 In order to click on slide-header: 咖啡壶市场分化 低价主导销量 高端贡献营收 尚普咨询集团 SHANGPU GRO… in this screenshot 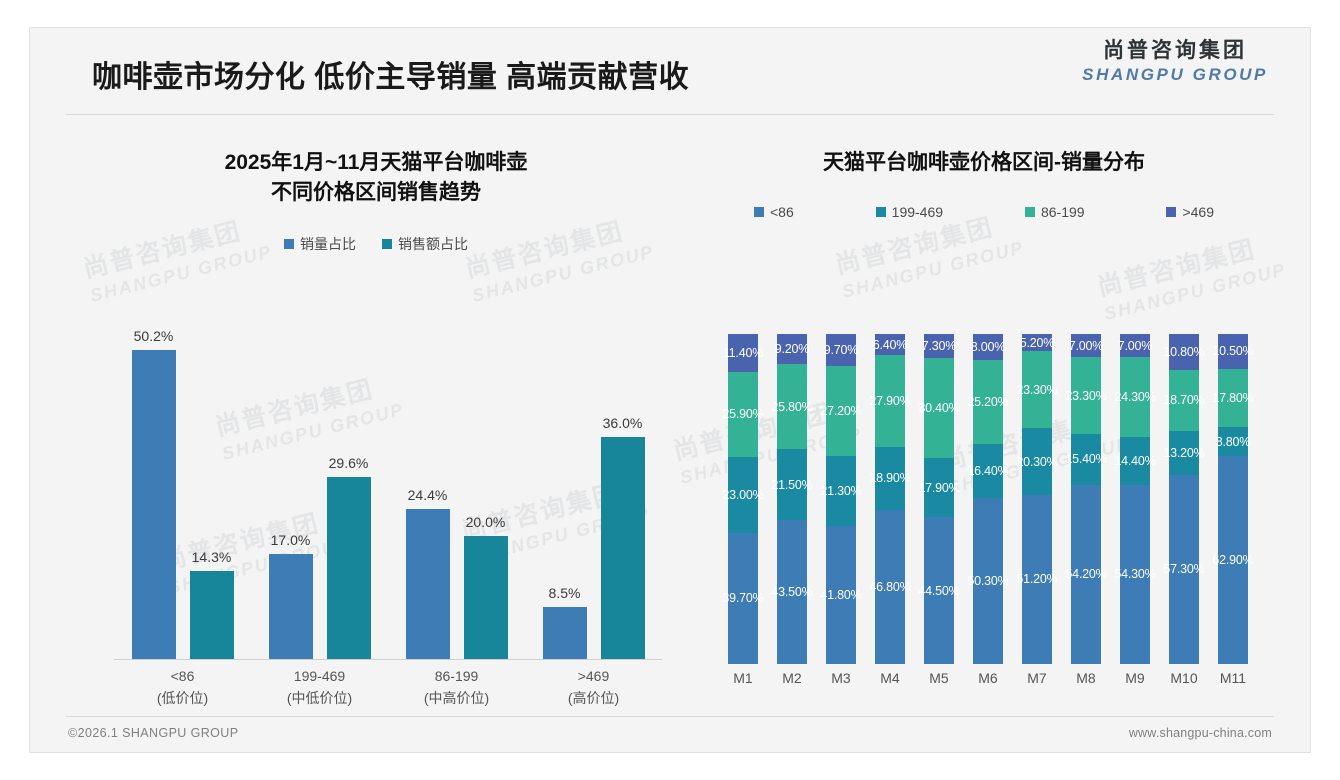, I will do `click(670, 71)`.